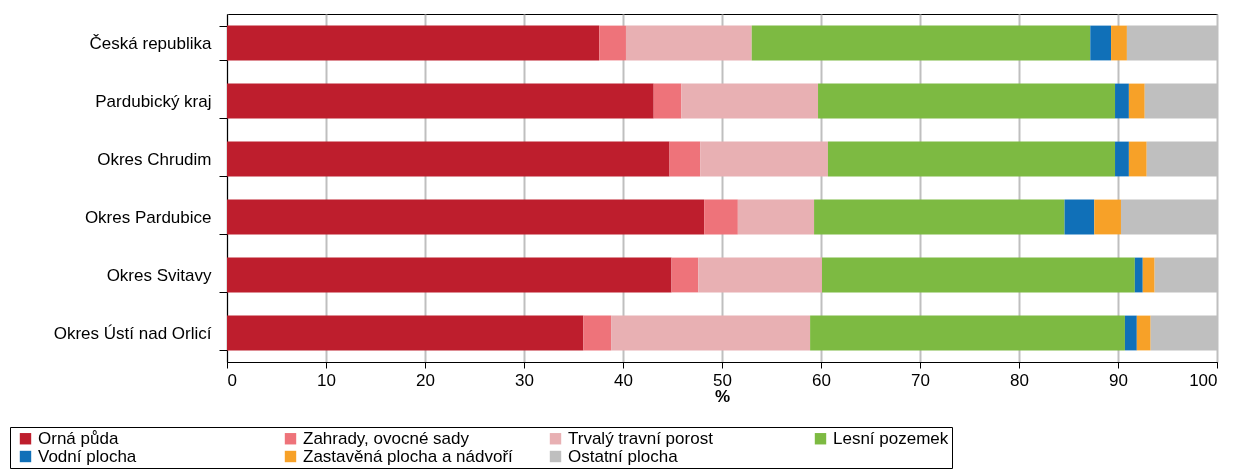  What do you see at coordinates (153, 101) in the screenshot?
I see `y-tick-label: Pardubický kraj` at bounding box center [153, 101].